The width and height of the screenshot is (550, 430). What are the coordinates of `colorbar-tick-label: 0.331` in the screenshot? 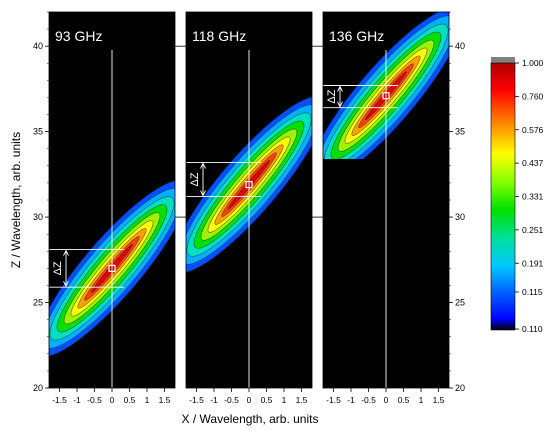 It's located at (533, 197).